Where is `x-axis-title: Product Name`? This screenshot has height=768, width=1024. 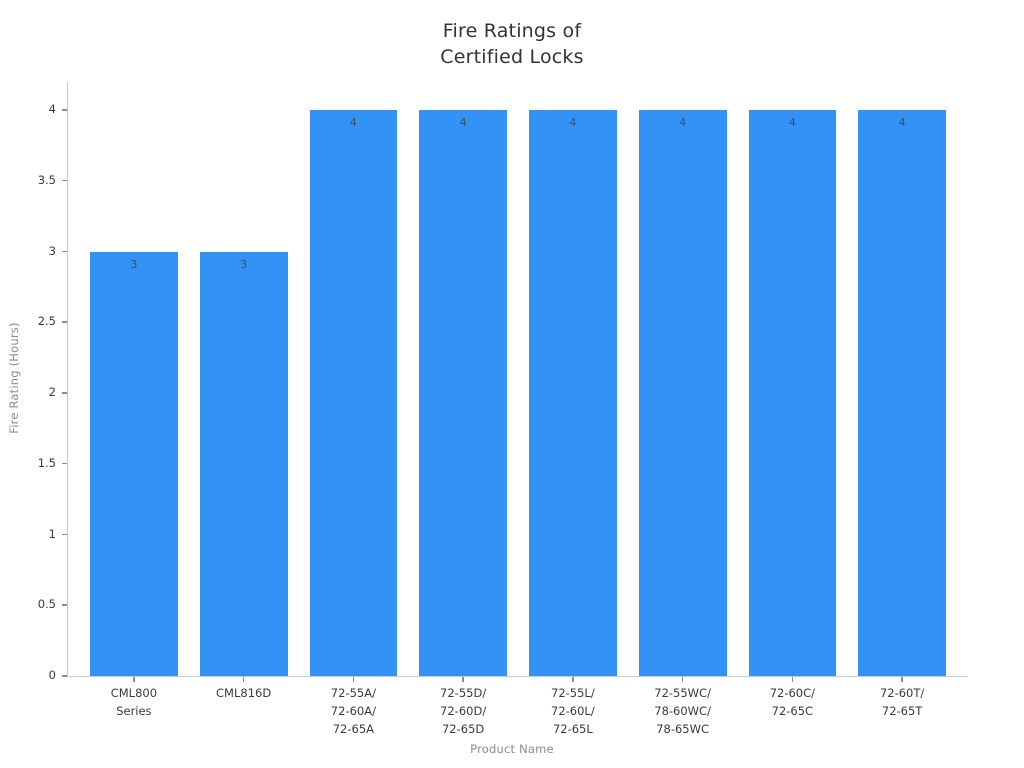 x-axis-title: Product Name is located at coordinates (512, 749).